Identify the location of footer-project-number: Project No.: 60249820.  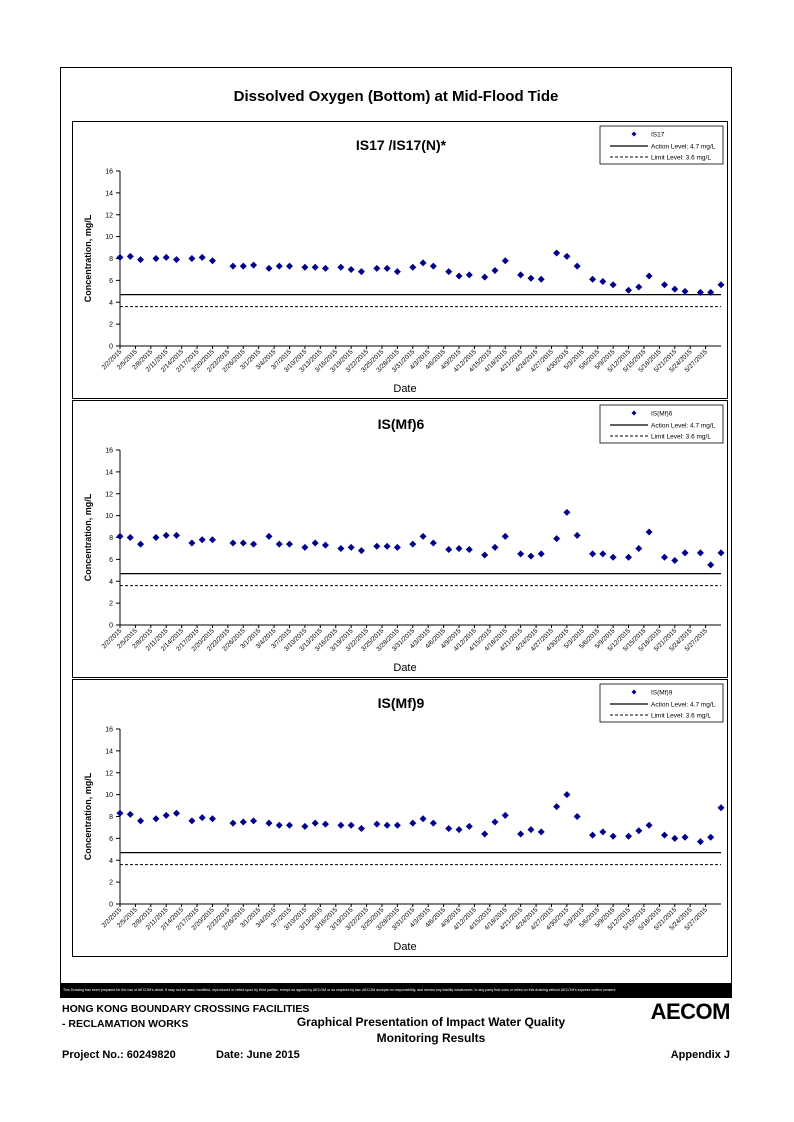
(119, 1055).